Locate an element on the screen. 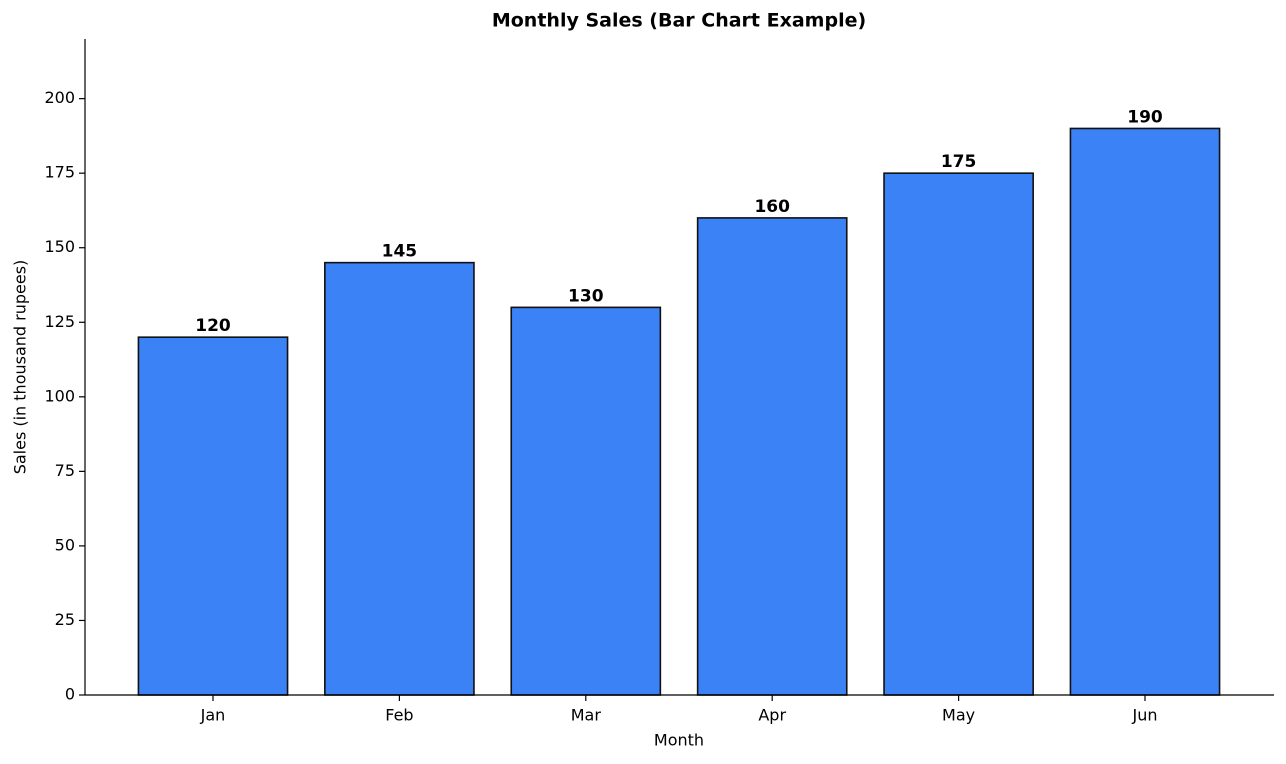 The height and width of the screenshot is (764, 1286). value-label: 175 is located at coordinates (959, 162).